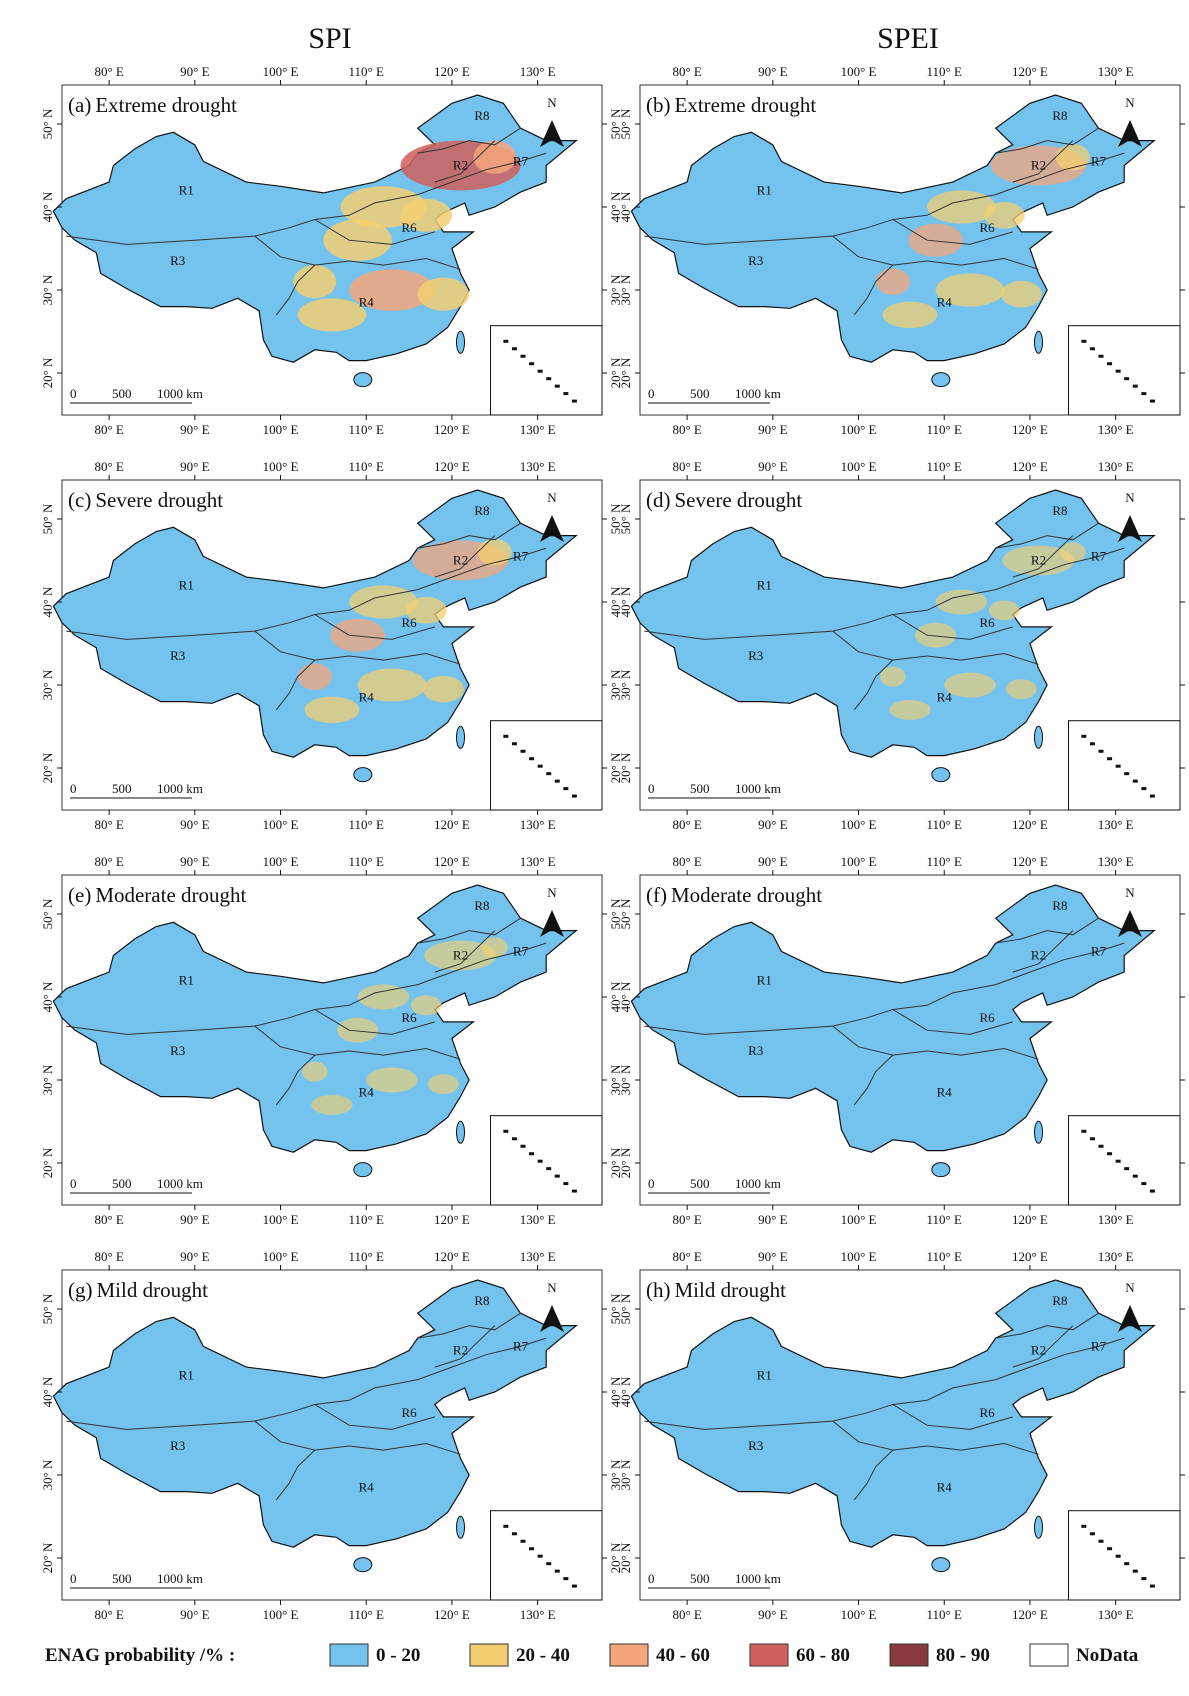 This screenshot has height=1696, width=1189. What do you see at coordinates (152, 105) in the screenshot?
I see `panel-title: (a) Extreme drought` at bounding box center [152, 105].